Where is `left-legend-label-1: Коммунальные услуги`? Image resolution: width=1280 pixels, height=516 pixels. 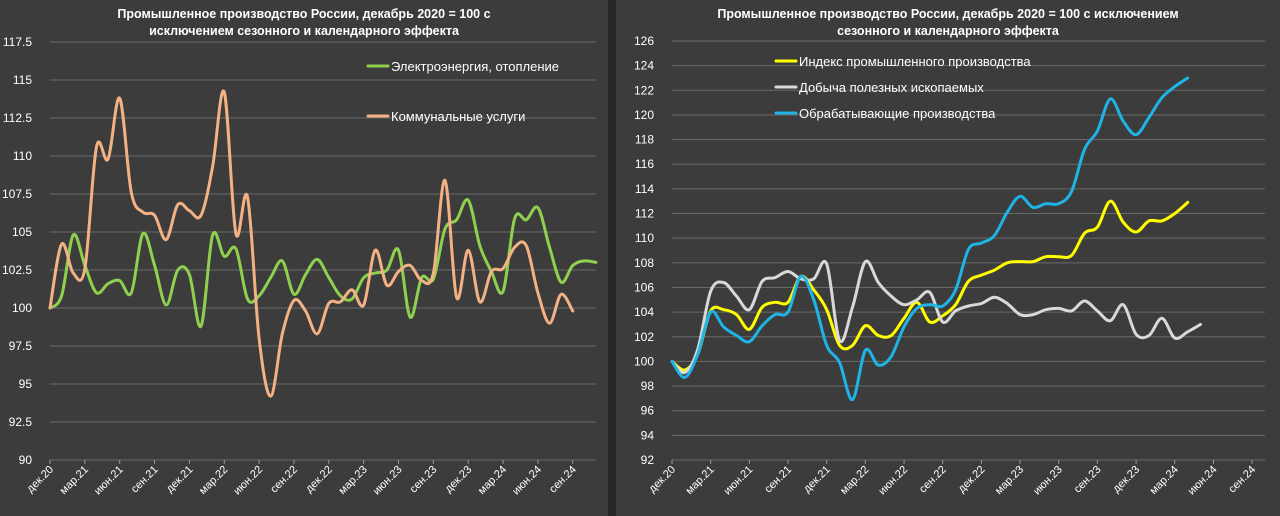 left-legend-label-1: Коммунальные услуги is located at coordinates (458, 116).